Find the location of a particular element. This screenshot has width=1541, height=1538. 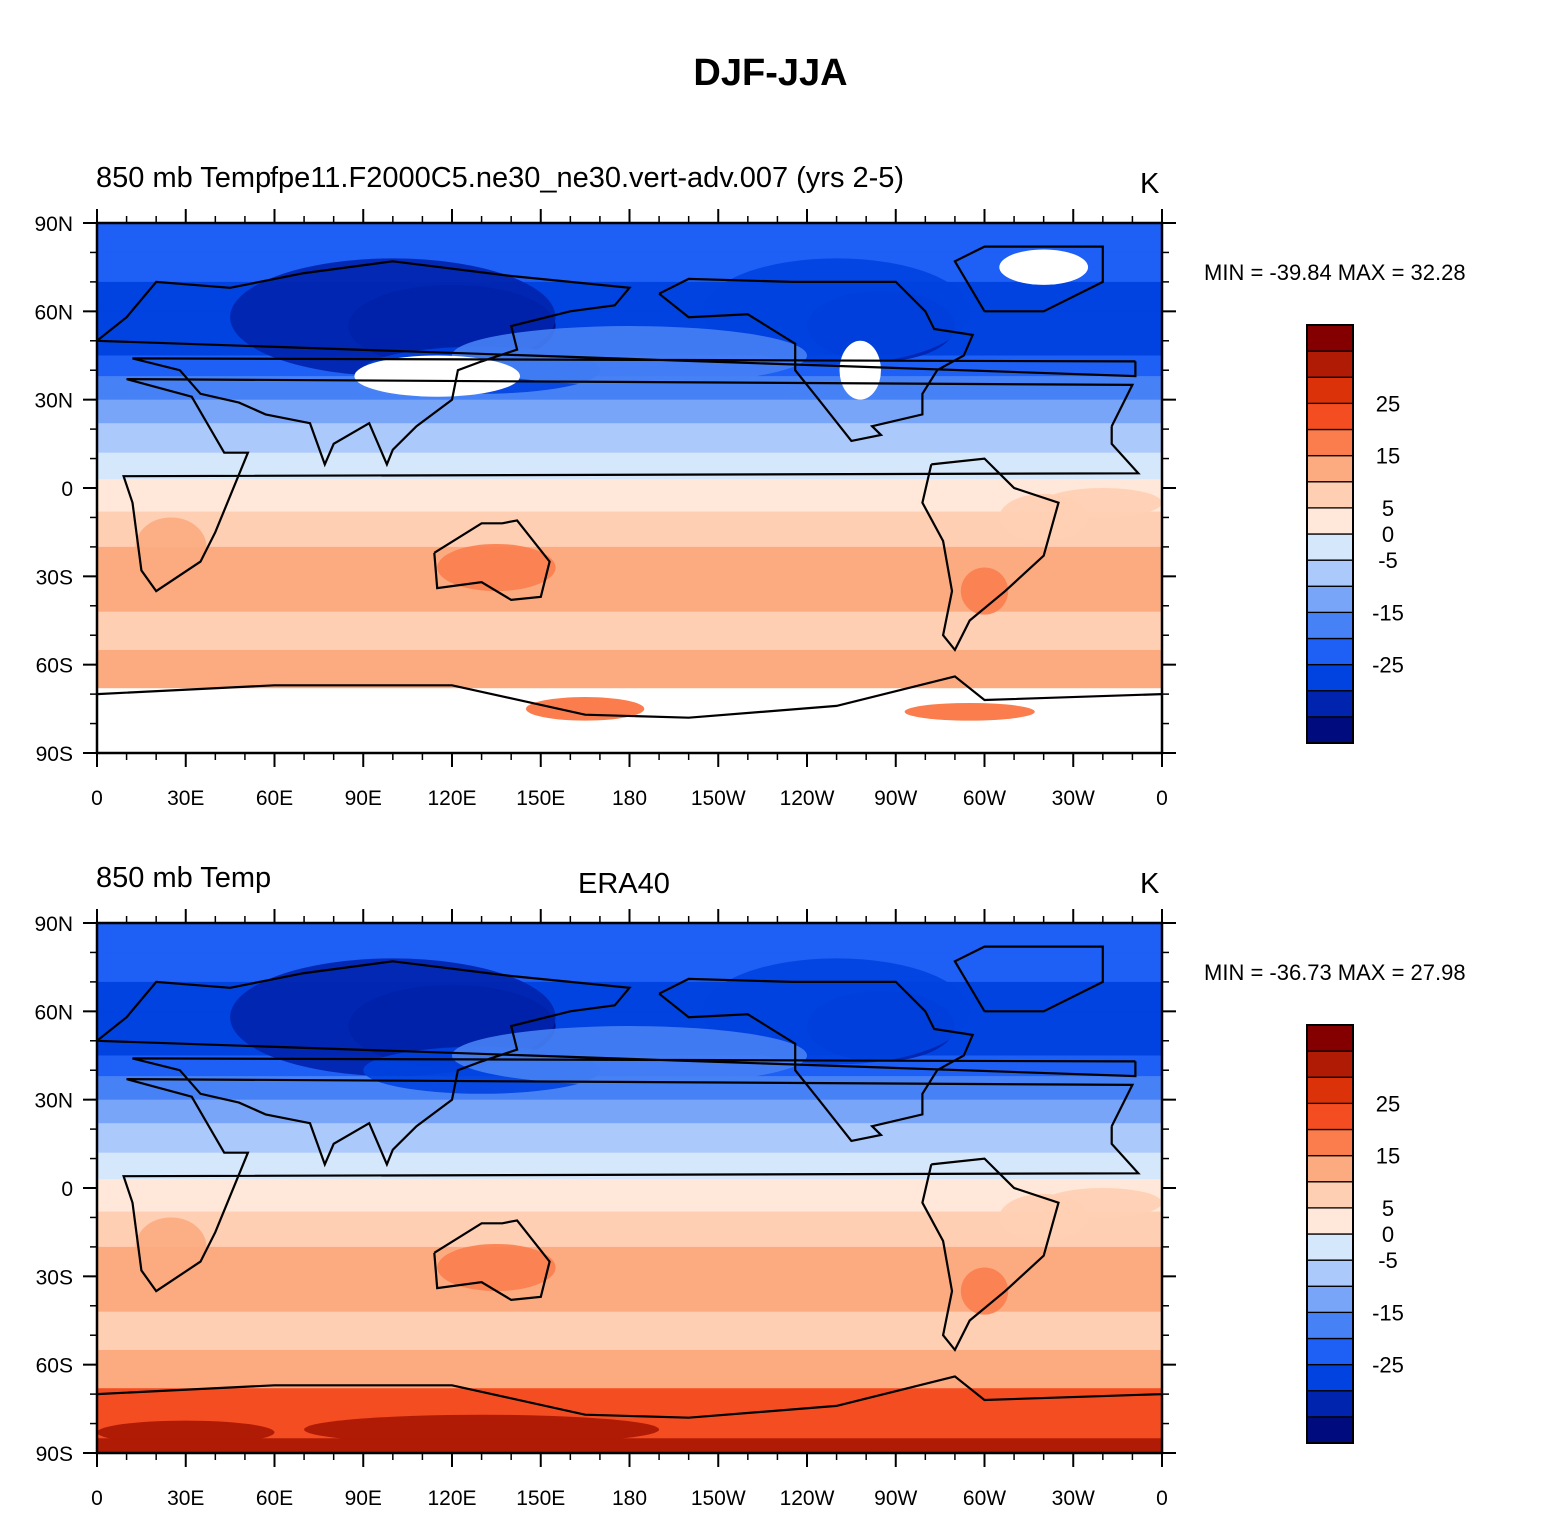

colorbar-label: -25 is located at coordinates (1388, 665).